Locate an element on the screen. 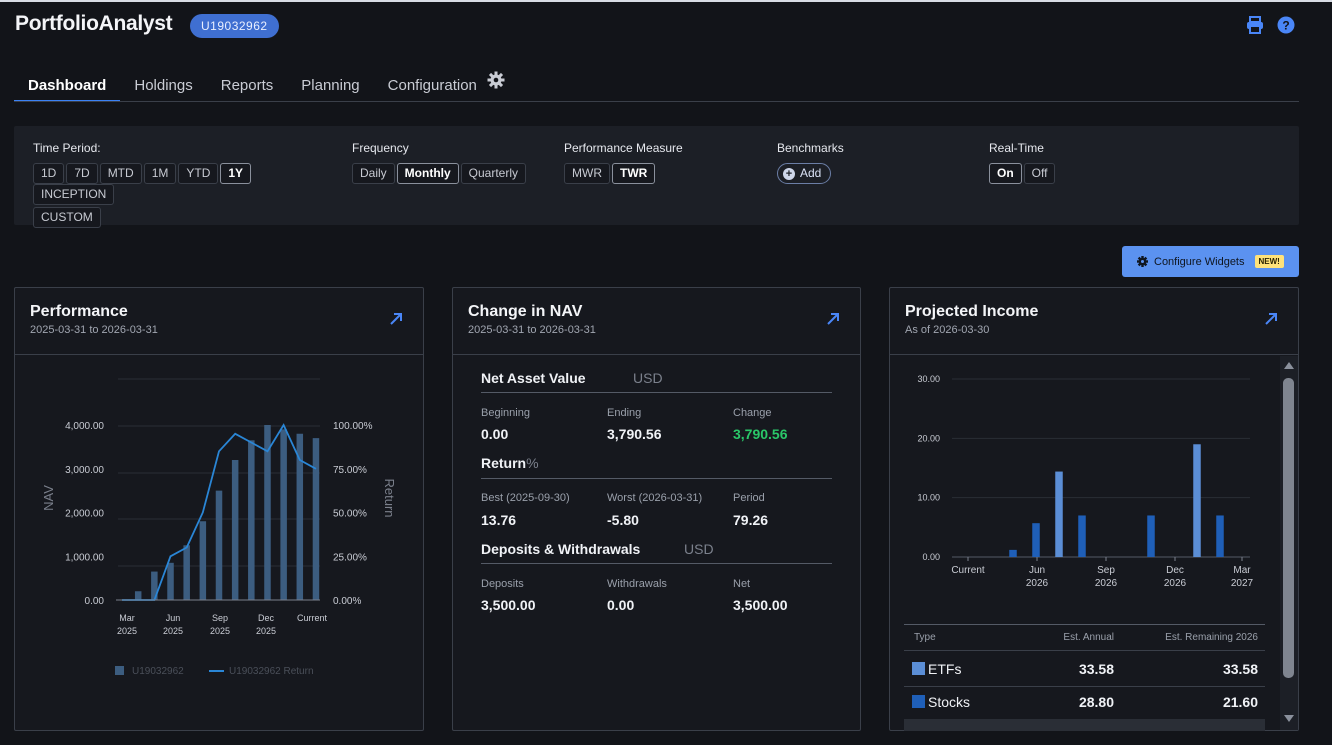  best-label: Best (2025-09-30) is located at coordinates (525, 498).